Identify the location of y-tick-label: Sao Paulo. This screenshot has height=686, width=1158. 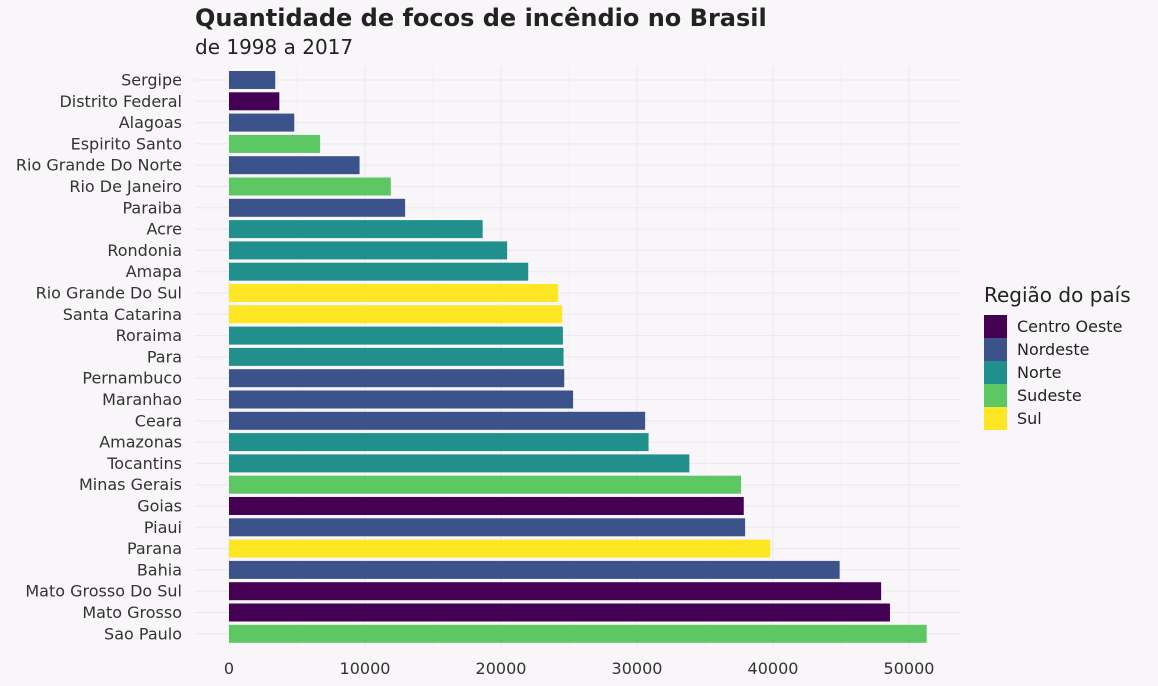
(143, 633).